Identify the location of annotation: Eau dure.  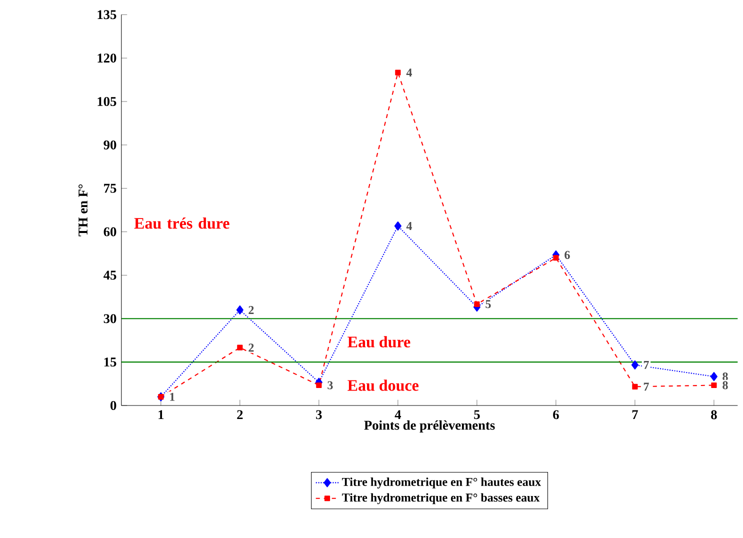
(379, 342).